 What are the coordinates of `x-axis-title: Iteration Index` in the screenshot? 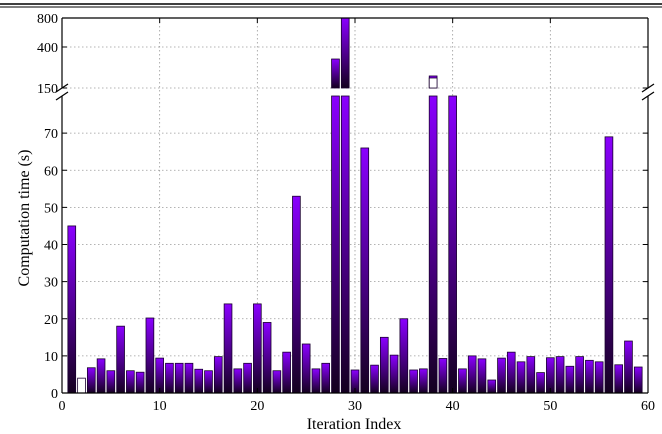 It's located at (354, 424).